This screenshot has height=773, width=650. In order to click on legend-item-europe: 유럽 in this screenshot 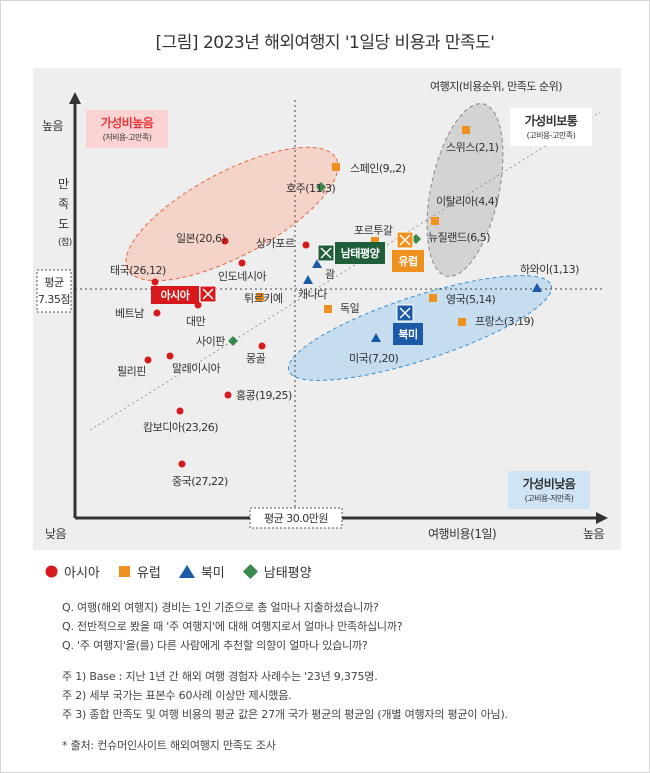, I will do `click(139, 571)`.